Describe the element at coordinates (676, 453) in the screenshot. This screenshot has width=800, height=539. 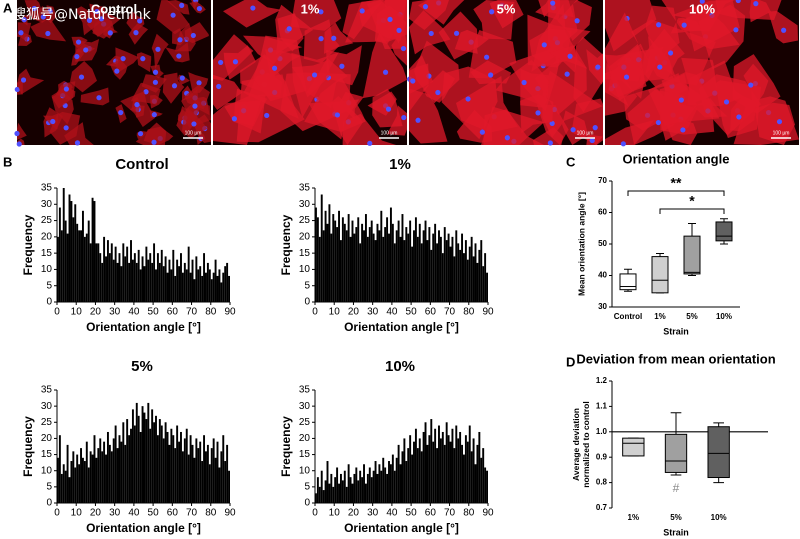
I see `box` at that location.